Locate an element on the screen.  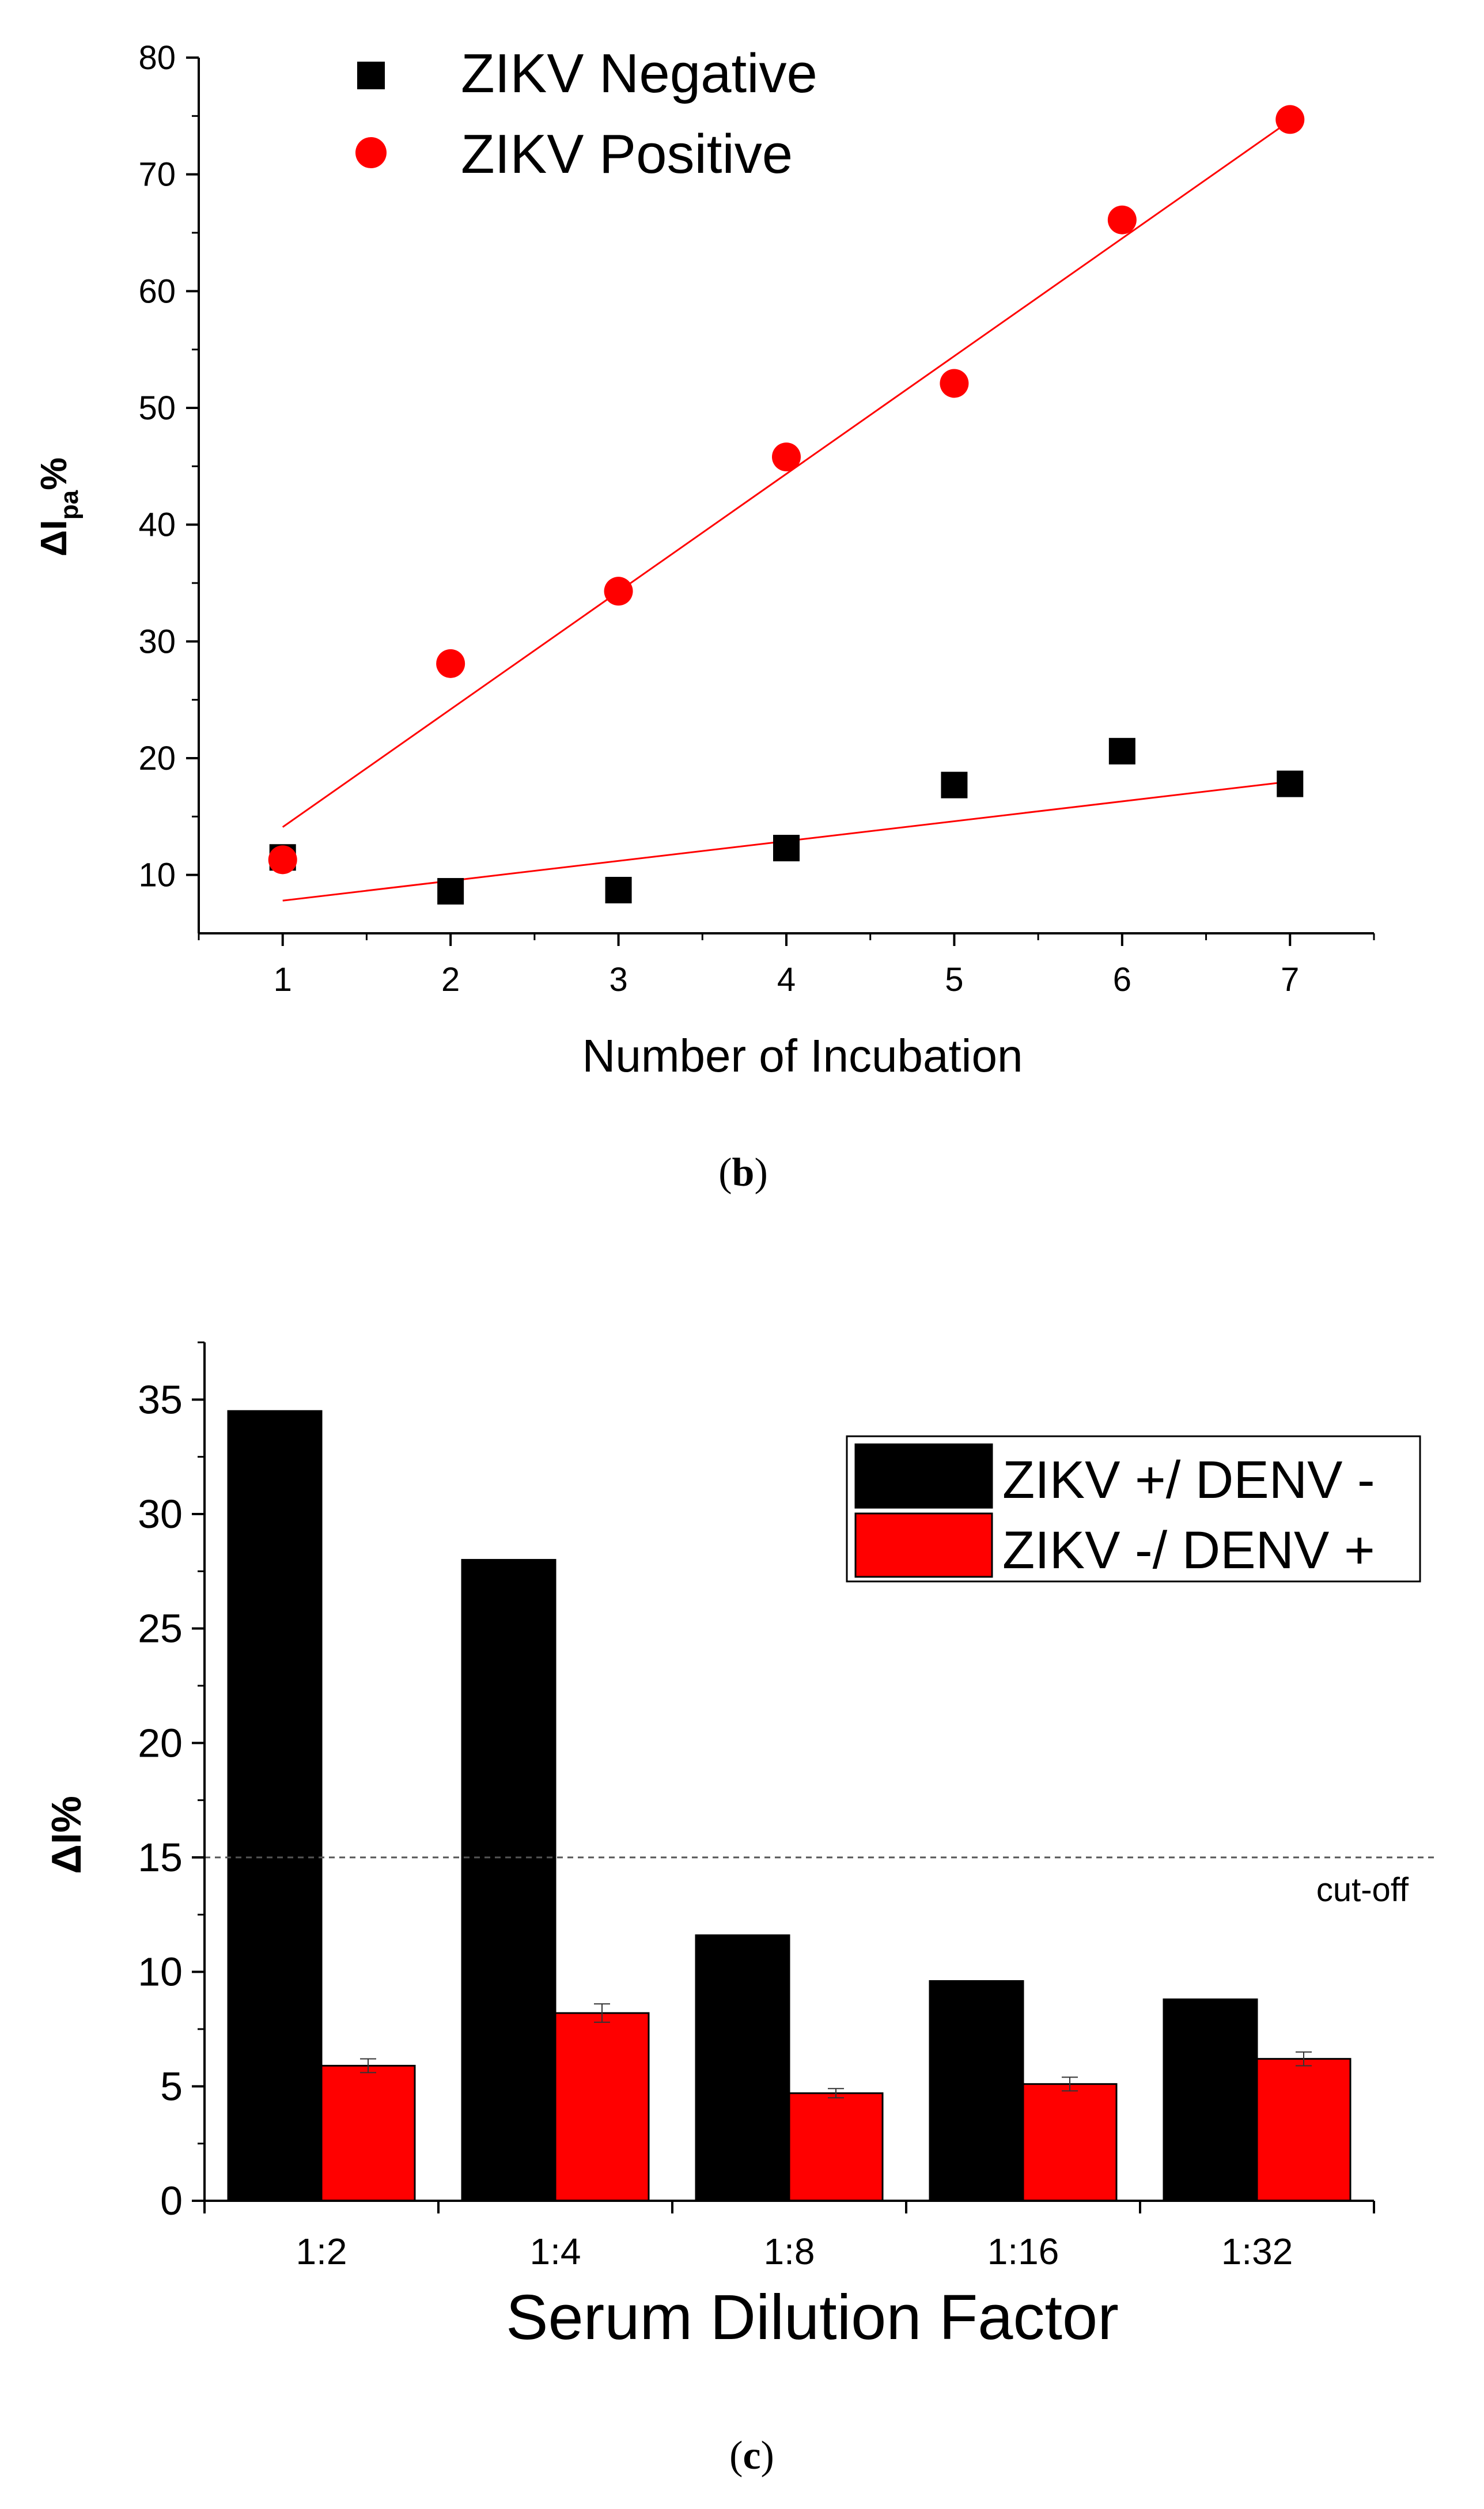
panel-label-c-letter: c is located at coordinates (751, 2456).